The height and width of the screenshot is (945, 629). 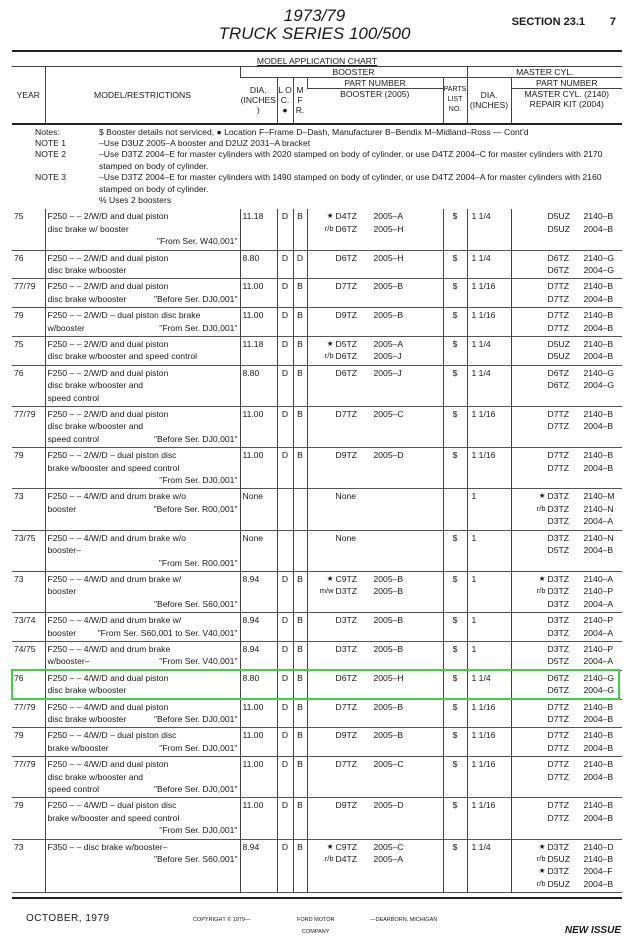 What do you see at coordinates (67, 200) in the screenshot?
I see `note-label` at bounding box center [67, 200].